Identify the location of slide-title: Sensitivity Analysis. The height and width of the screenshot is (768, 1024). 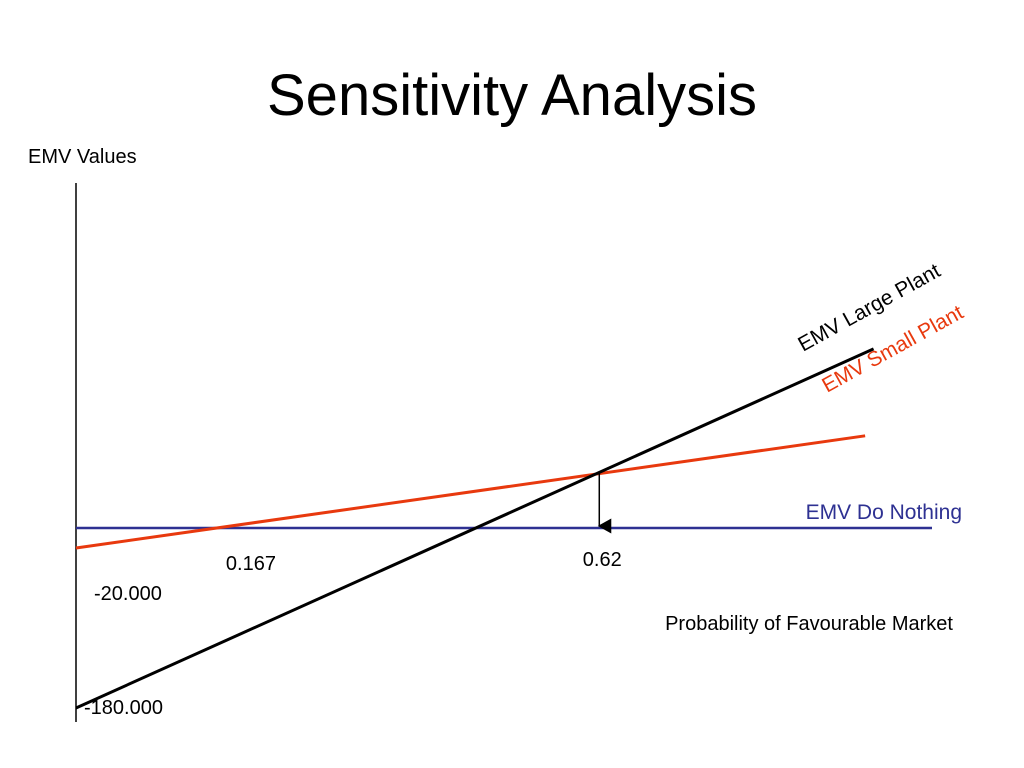
(512, 95).